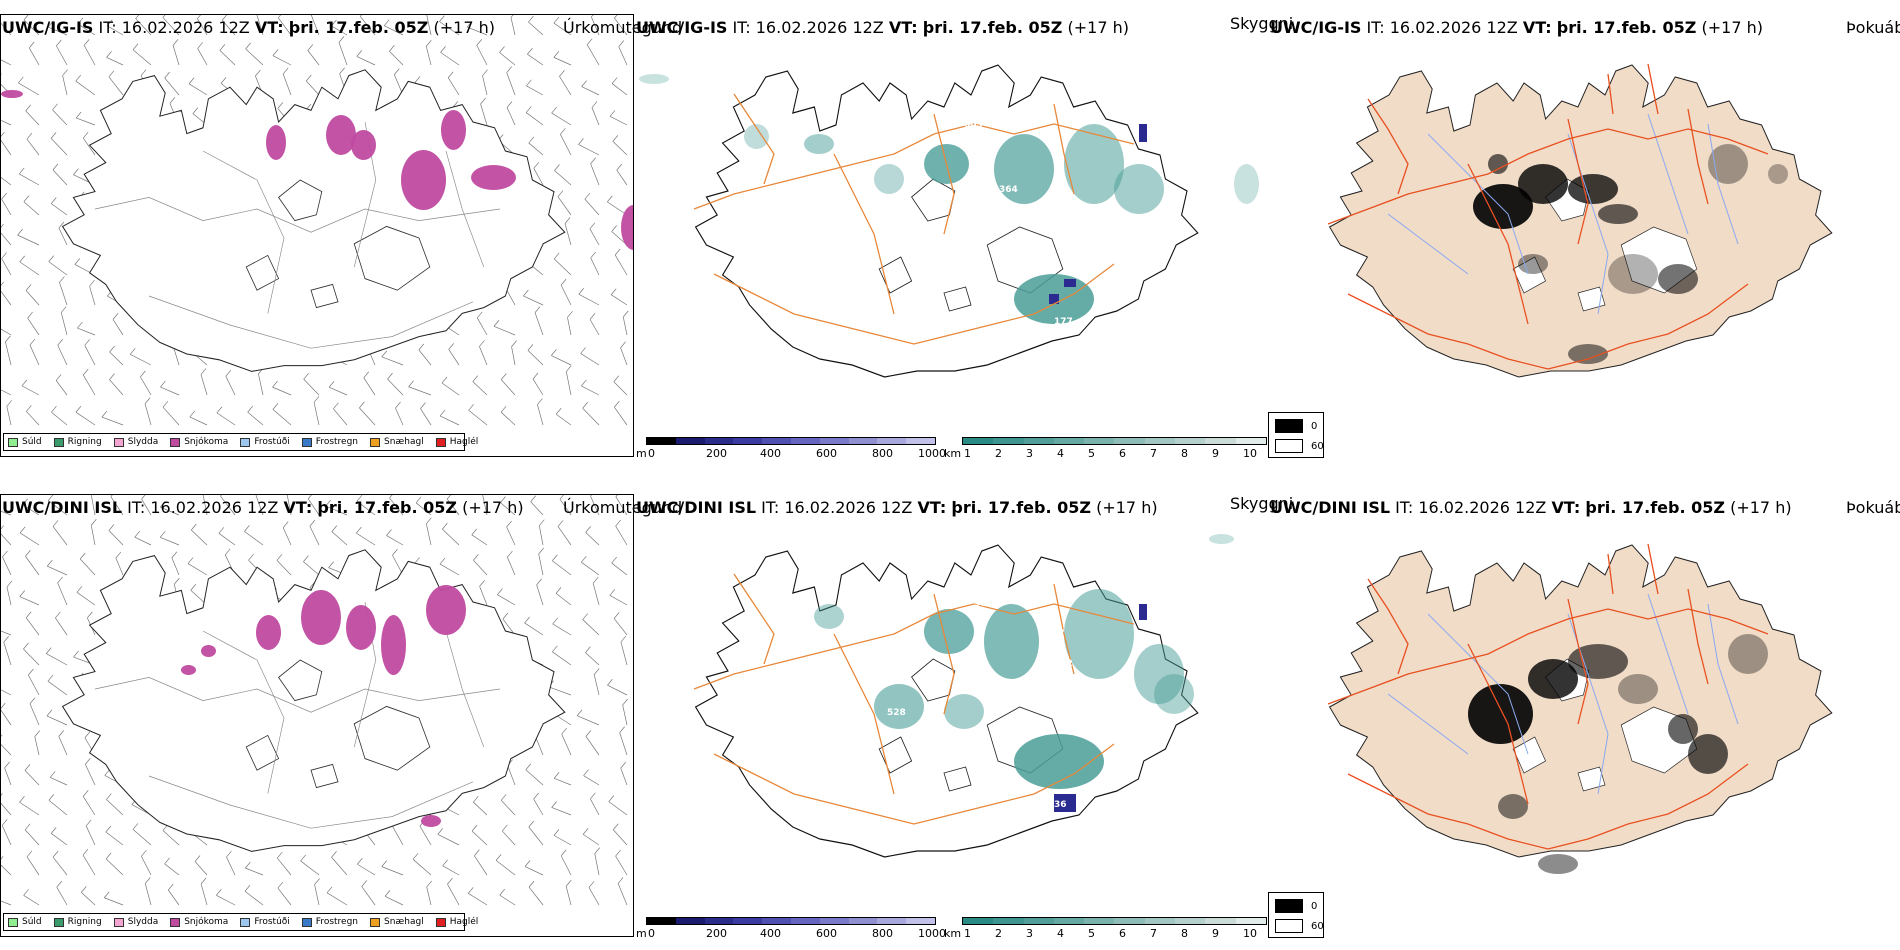  Describe the element at coordinates (1153, 933) in the screenshot. I see `visibility-tick-label: 7` at that location.